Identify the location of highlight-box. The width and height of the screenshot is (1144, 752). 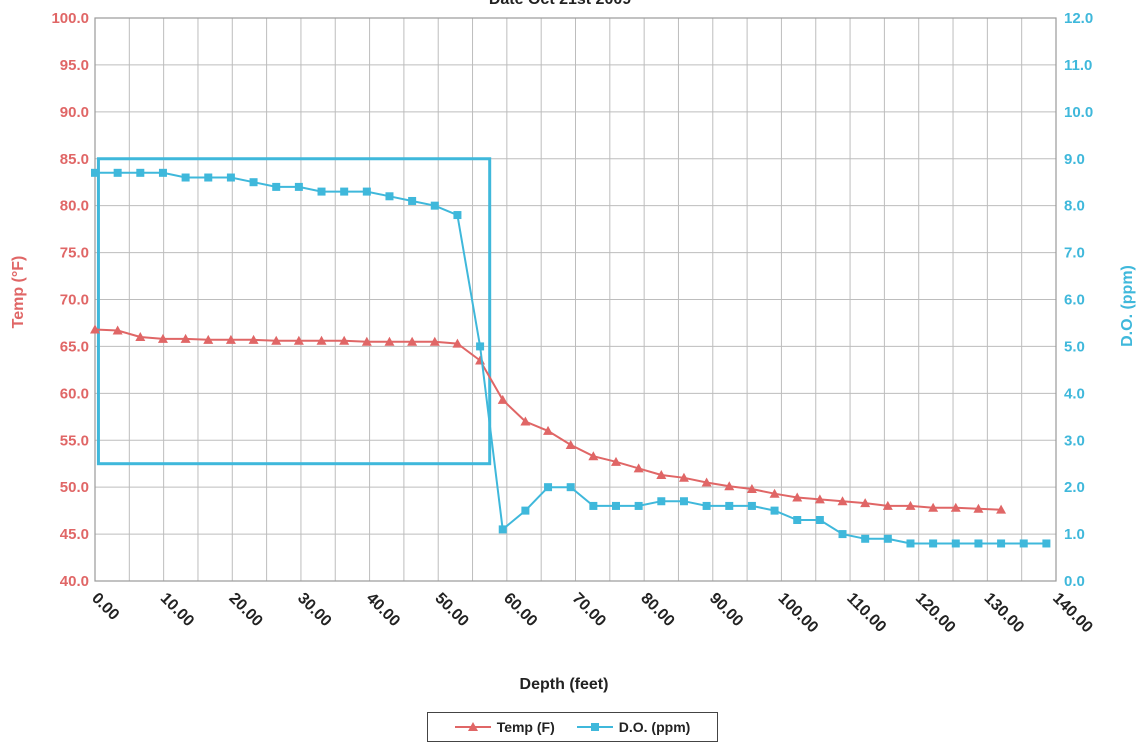
(294, 311).